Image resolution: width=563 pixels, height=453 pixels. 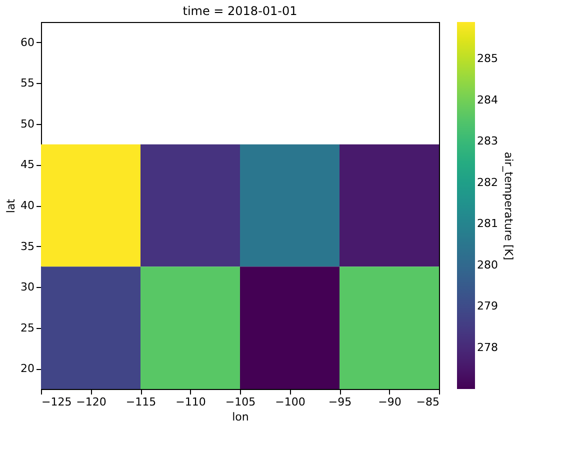 I want to click on x-axis-title: lon, so click(x=240, y=417).